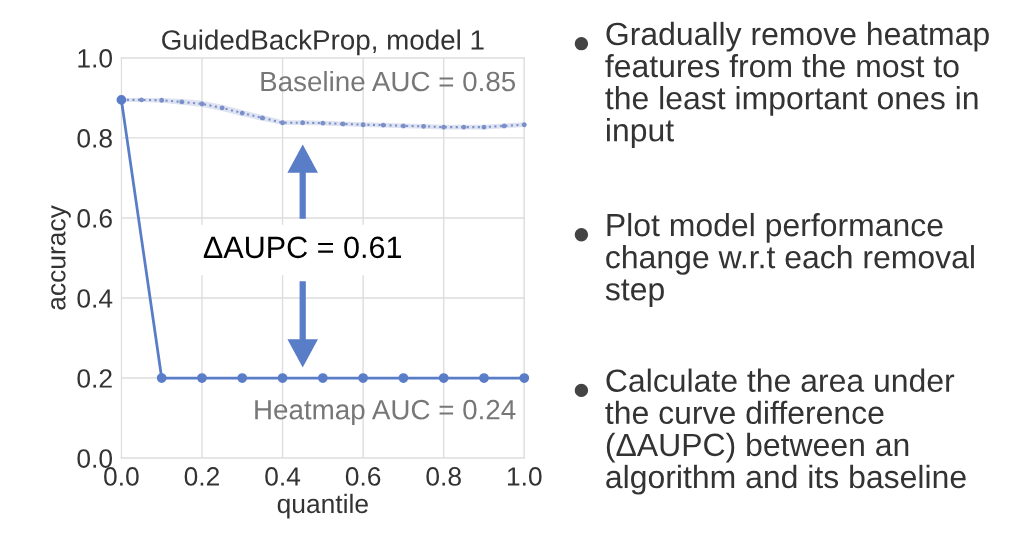 The image size is (1020, 546). Describe the element at coordinates (302, 247) in the screenshot. I see `annotation: ΔAUPC = 0.61` at that location.